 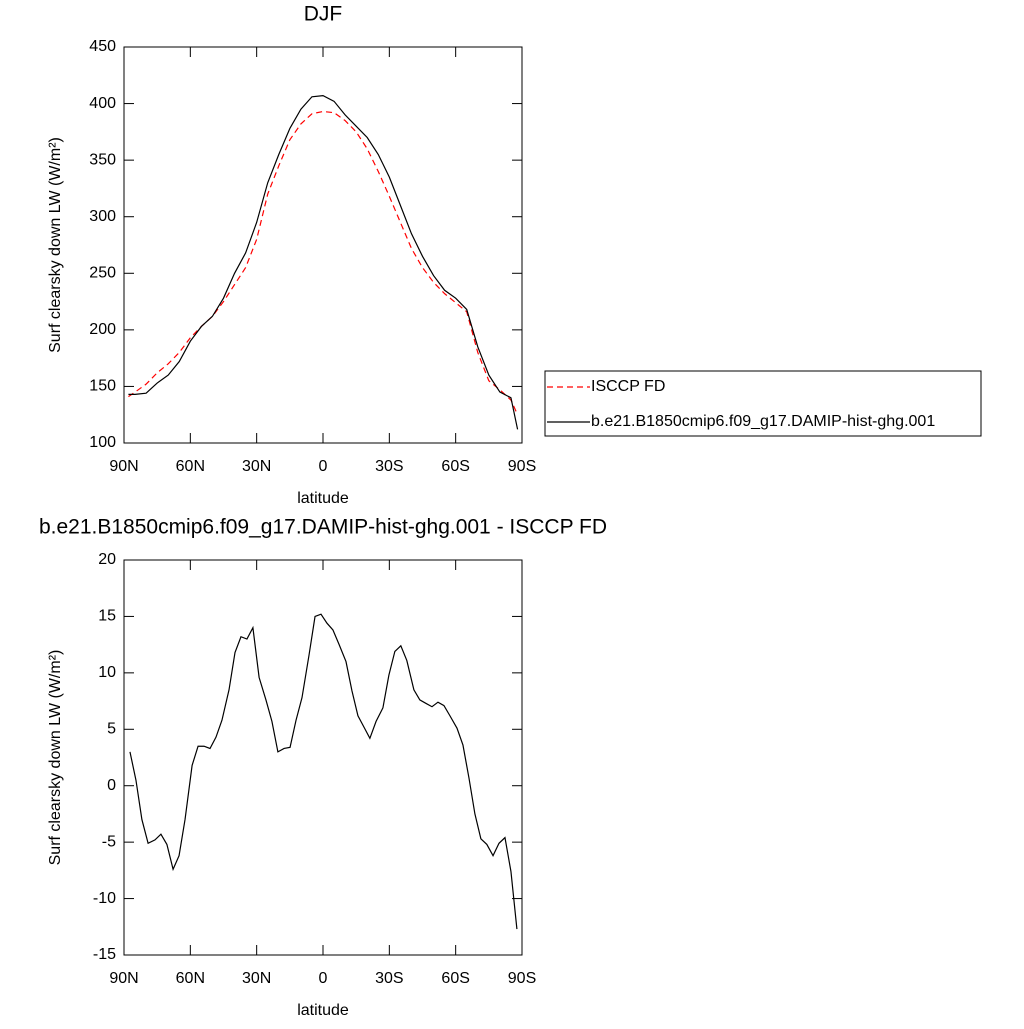 What do you see at coordinates (111, 729) in the screenshot?
I see `y-tick-label: 5` at bounding box center [111, 729].